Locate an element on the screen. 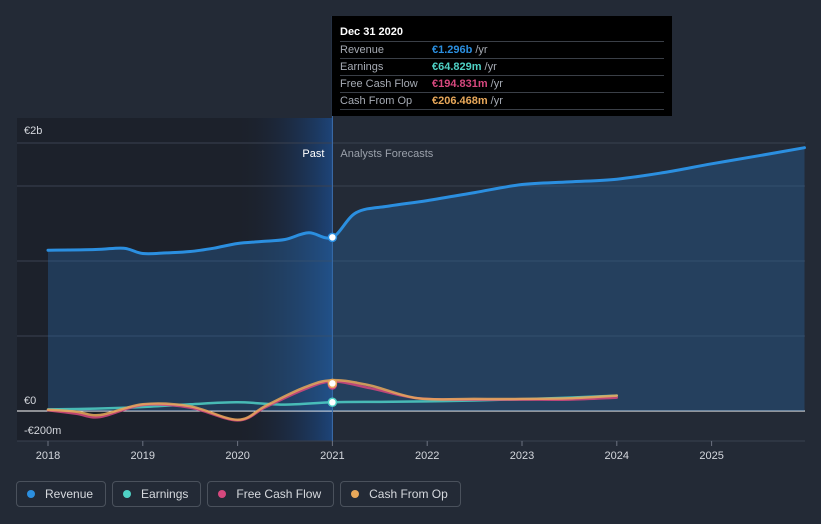 The height and width of the screenshot is (524, 821). legend-label: Free Cash Flow is located at coordinates (279, 494).